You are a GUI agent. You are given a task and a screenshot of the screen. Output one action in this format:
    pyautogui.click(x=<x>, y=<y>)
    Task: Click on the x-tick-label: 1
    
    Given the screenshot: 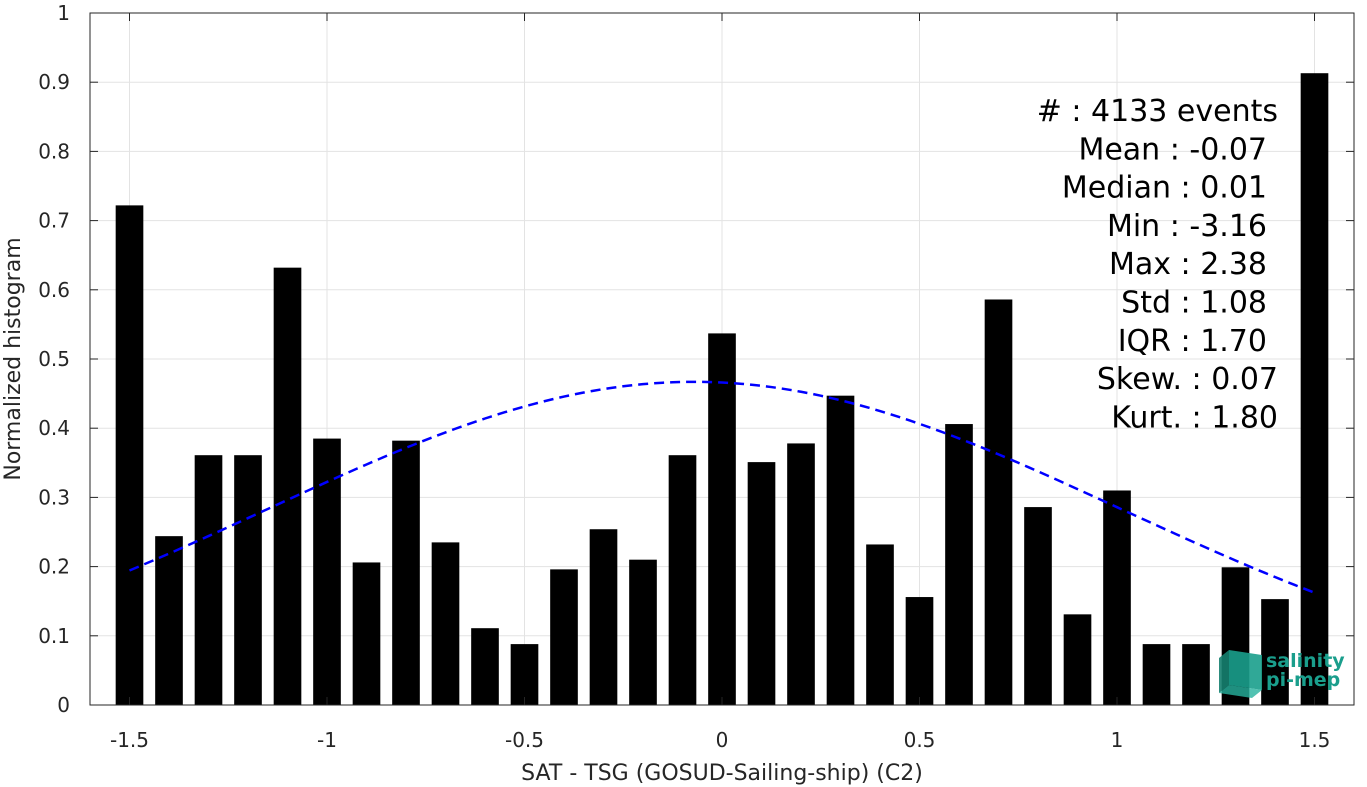 What is the action you would take?
    pyautogui.click(x=1117, y=740)
    